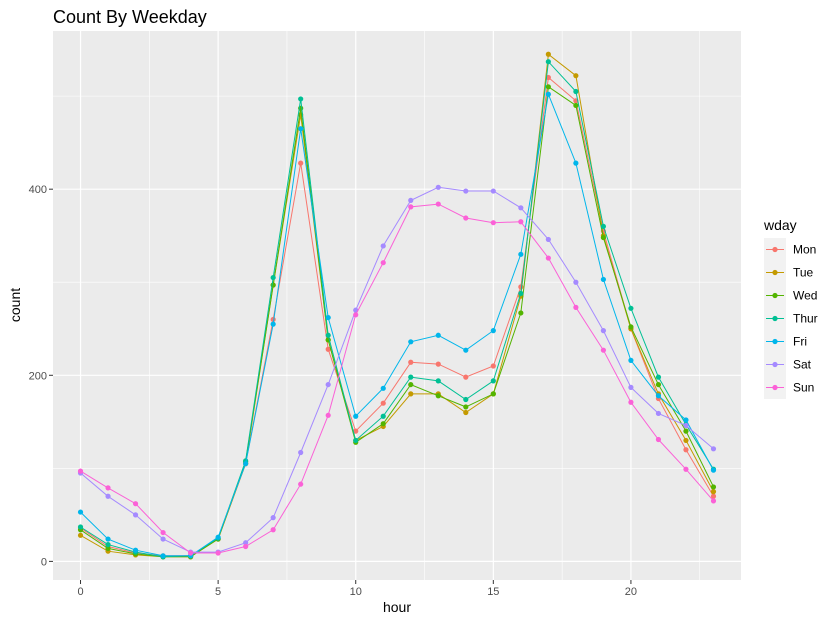 The width and height of the screenshot is (834, 623). I want to click on x-tick-label: 20, so click(631, 592).